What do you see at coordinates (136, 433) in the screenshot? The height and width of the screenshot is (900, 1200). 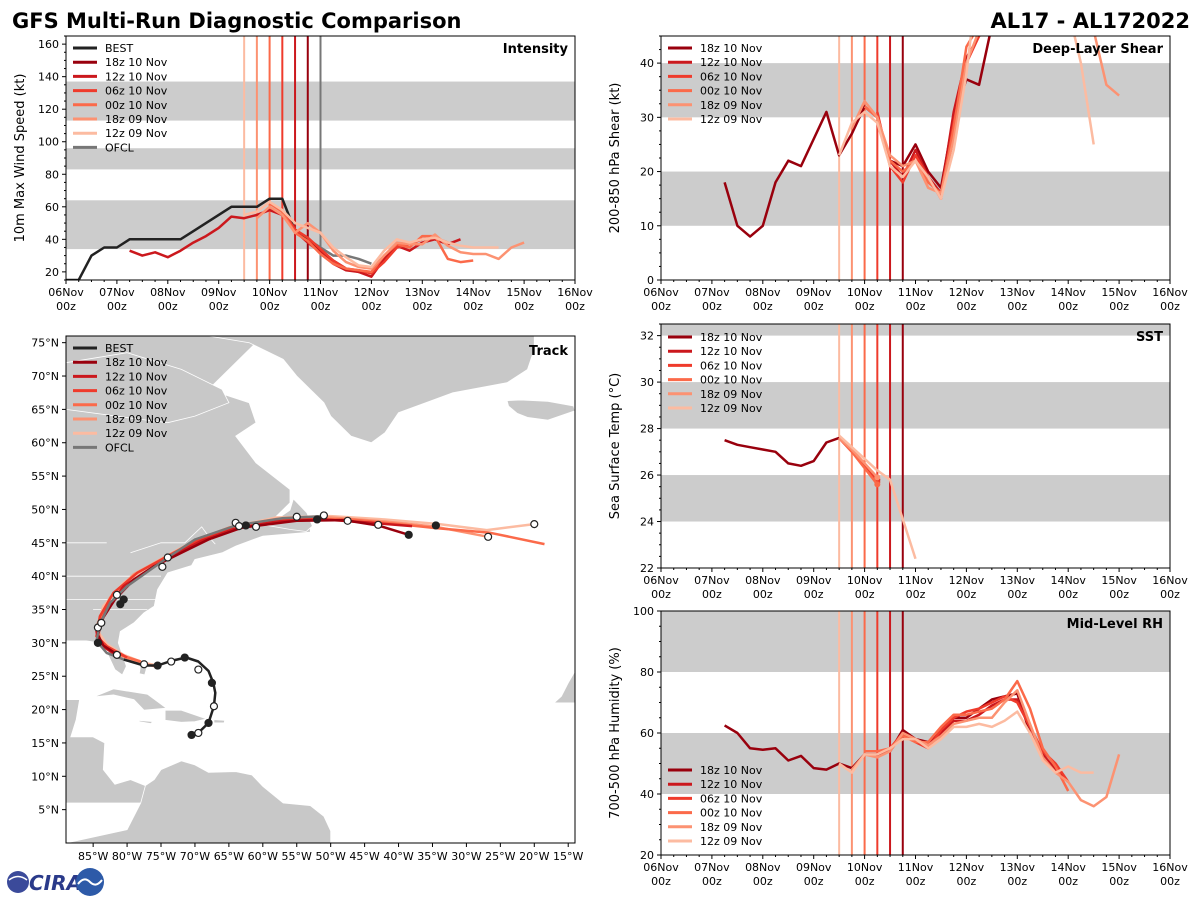 I see `track-legend-label: 12z 09 Nov` at bounding box center [136, 433].